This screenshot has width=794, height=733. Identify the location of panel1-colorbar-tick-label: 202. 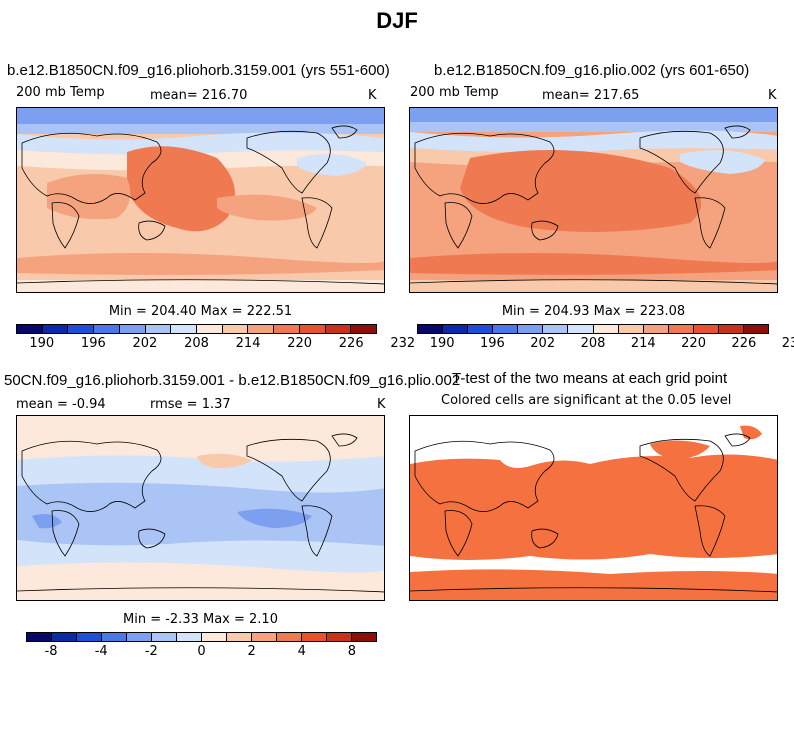
(145, 343).